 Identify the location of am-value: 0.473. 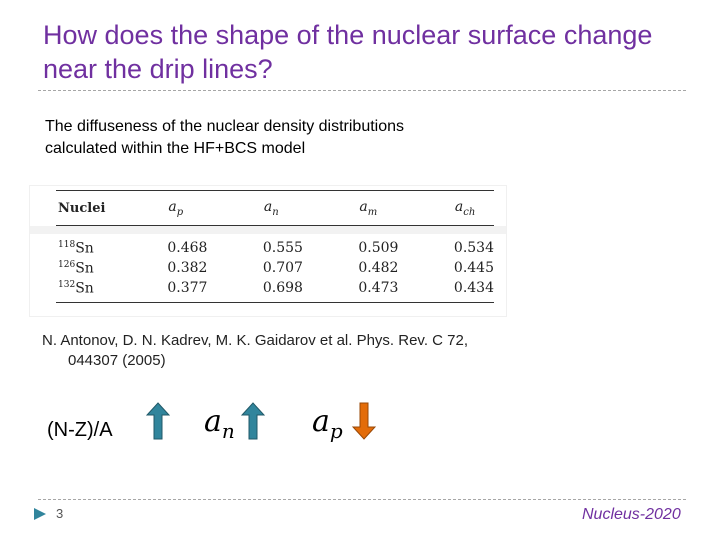
(406, 290).